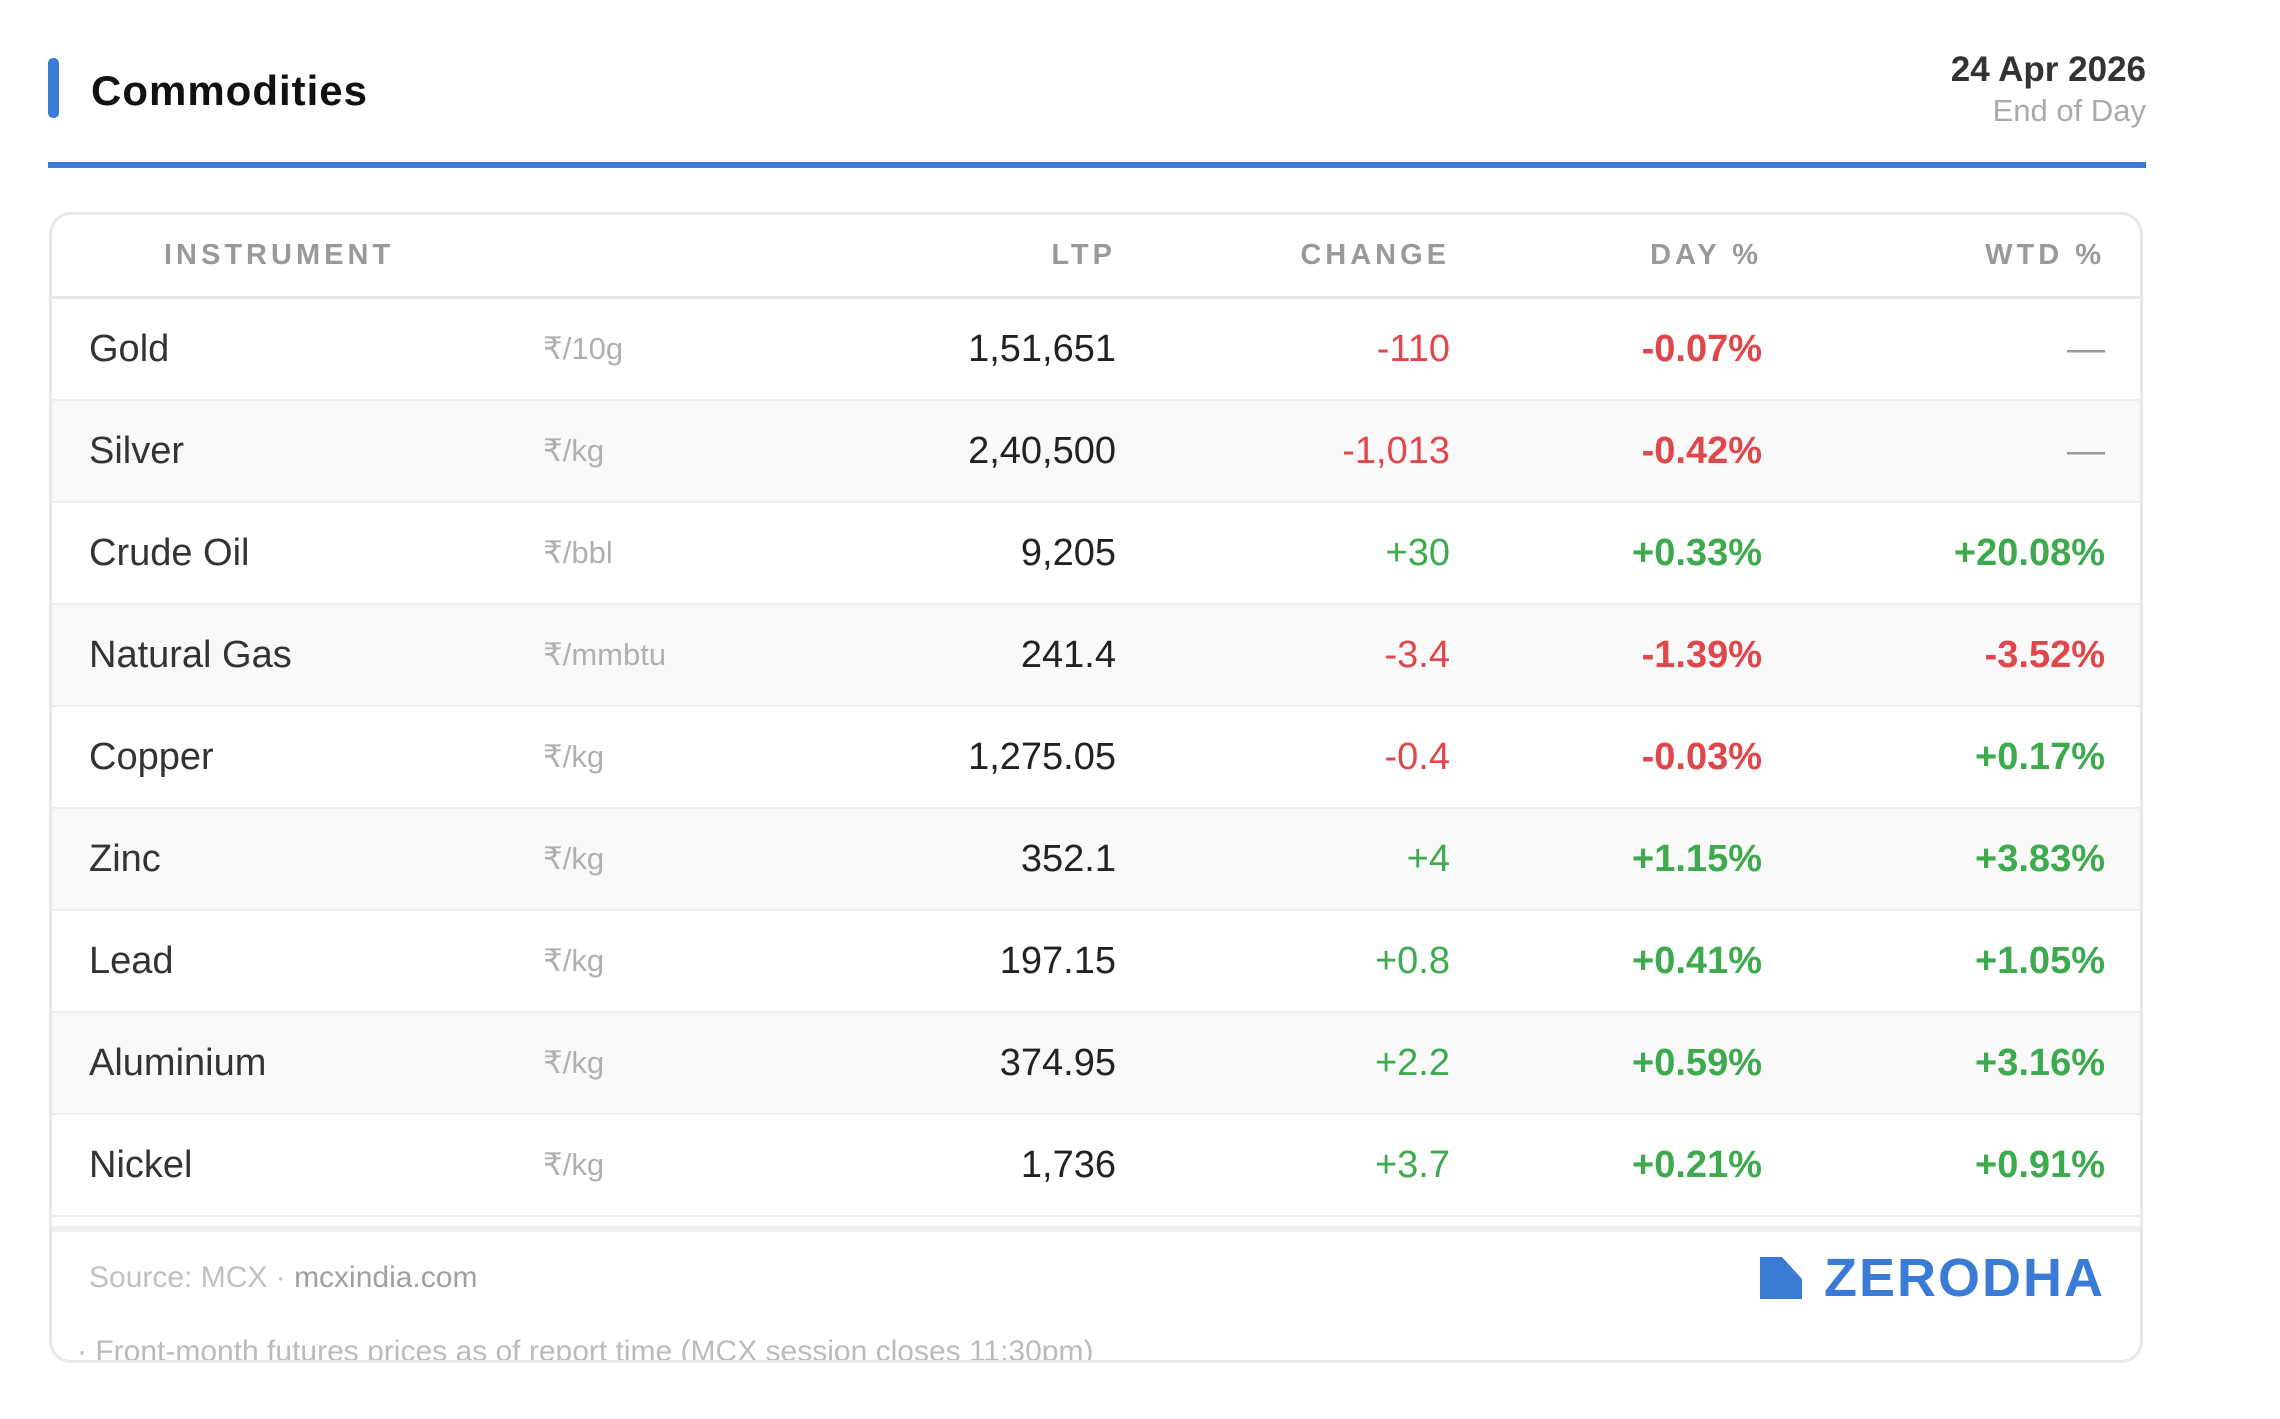 Image resolution: width=2280 pixels, height=1419 pixels. Describe the element at coordinates (386, 1277) in the screenshot. I see `source-link: mcxindia.com` at that location.